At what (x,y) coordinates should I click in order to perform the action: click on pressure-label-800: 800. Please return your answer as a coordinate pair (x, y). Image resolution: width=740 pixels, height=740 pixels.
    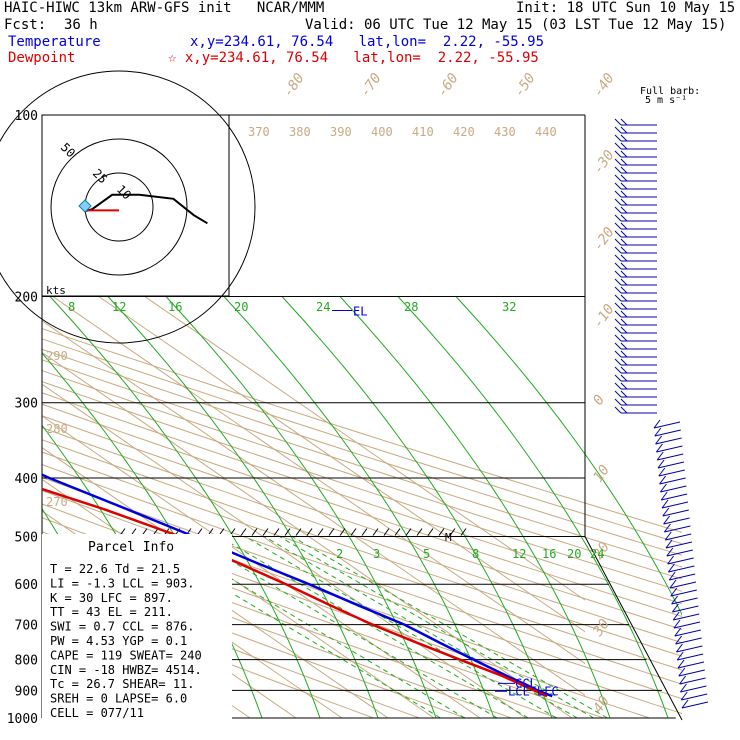
    Looking at the image, I should click on (26, 661).